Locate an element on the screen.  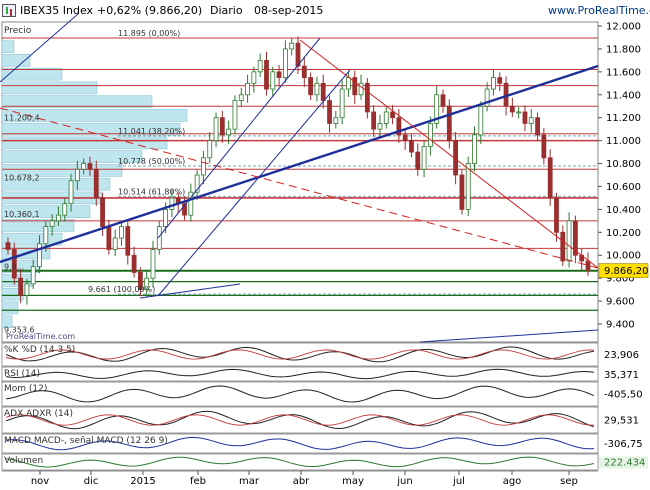
current-price-marker is located at coordinates (623, 270).